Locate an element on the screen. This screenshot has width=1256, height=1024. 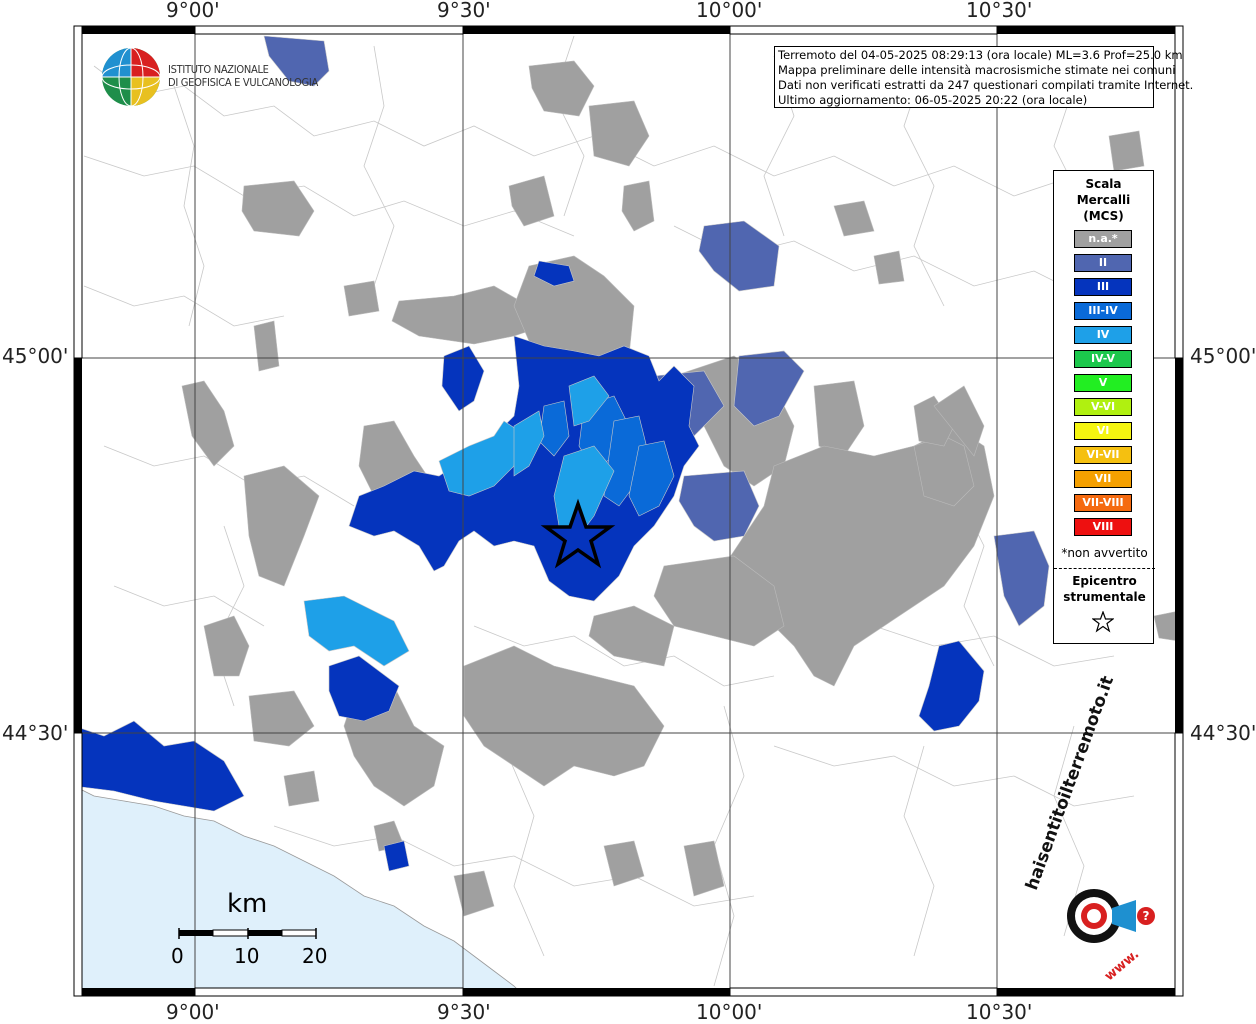
legend-epicenter-line-1: Epicentro is located at coordinates (1104, 581).